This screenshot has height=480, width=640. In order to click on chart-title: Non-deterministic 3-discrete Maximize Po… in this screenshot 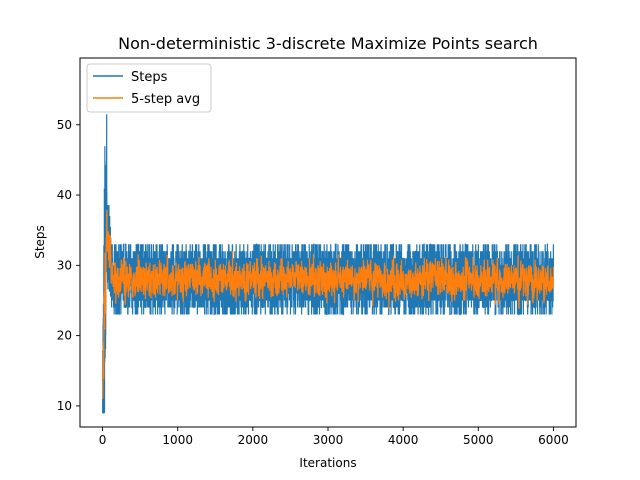, I will do `click(328, 43)`.